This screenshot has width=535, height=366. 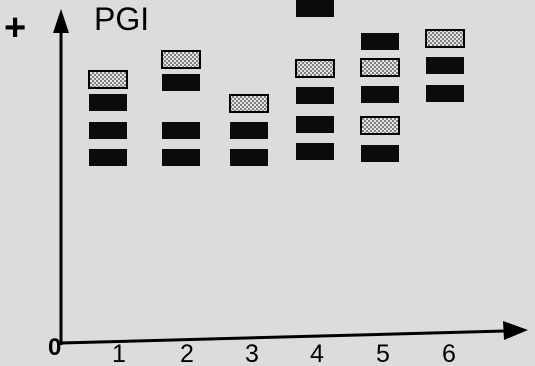 What do you see at coordinates (252, 353) in the screenshot?
I see `lane-label-3: 3` at bounding box center [252, 353].